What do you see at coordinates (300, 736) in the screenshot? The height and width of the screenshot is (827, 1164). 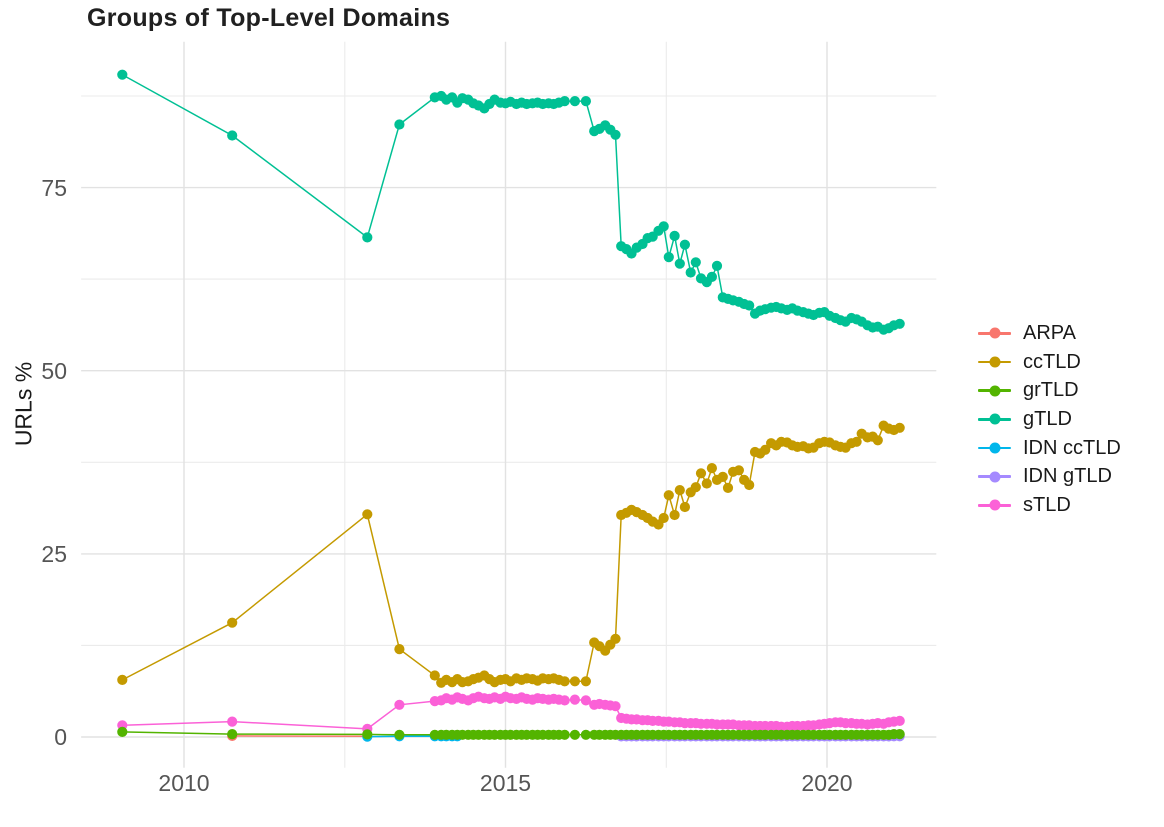 I see `series-arpa` at bounding box center [300, 736].